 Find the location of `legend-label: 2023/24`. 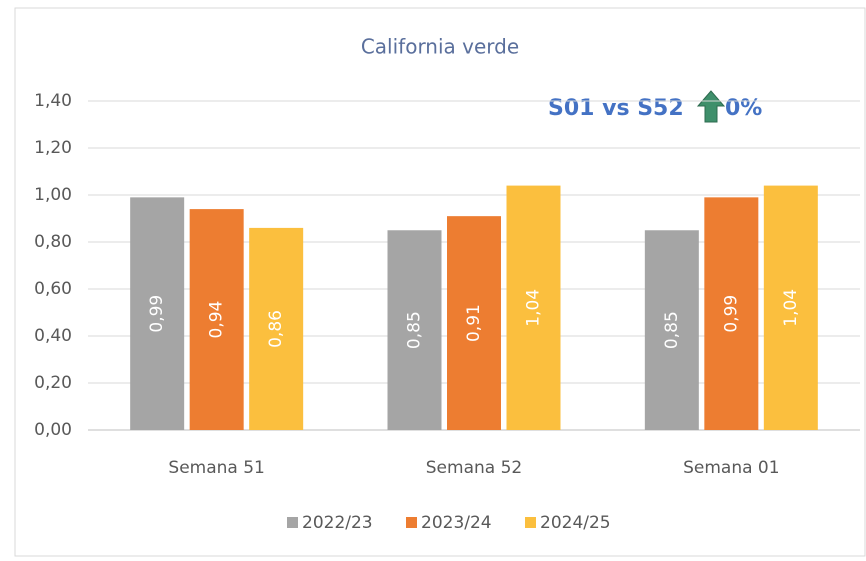

legend-label: 2023/24 is located at coordinates (456, 523).